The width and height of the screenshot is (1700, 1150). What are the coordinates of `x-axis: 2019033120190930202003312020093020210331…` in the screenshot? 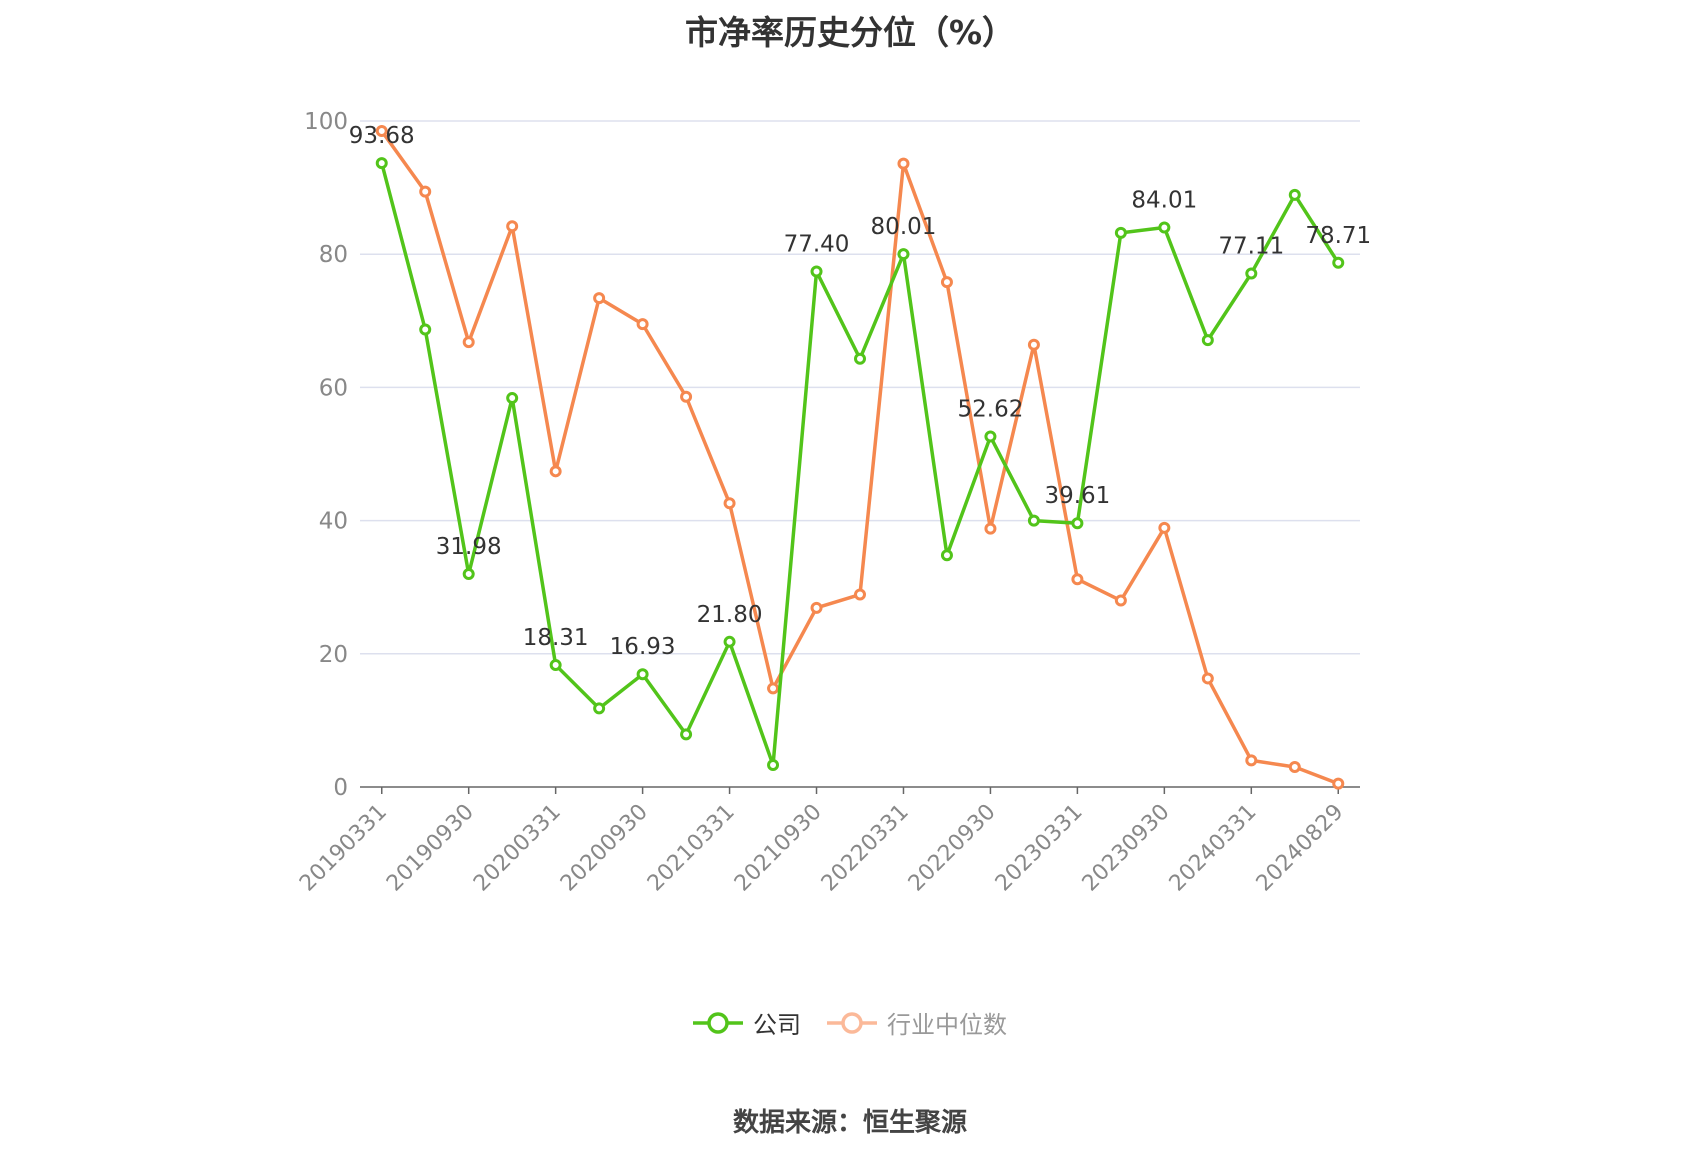 It's located at (827, 841).